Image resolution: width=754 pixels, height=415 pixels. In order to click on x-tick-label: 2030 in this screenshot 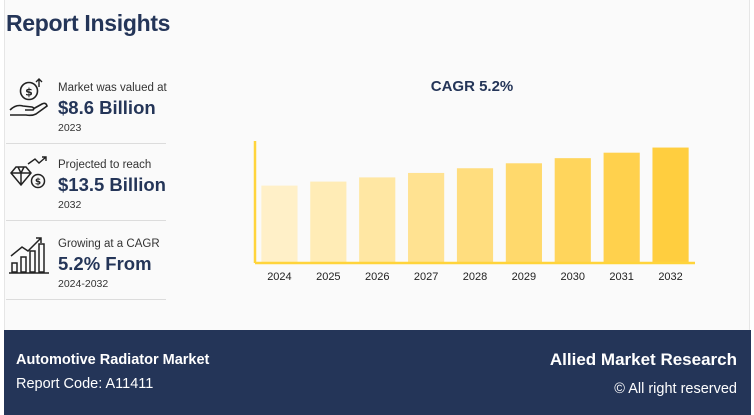, I will do `click(573, 277)`.